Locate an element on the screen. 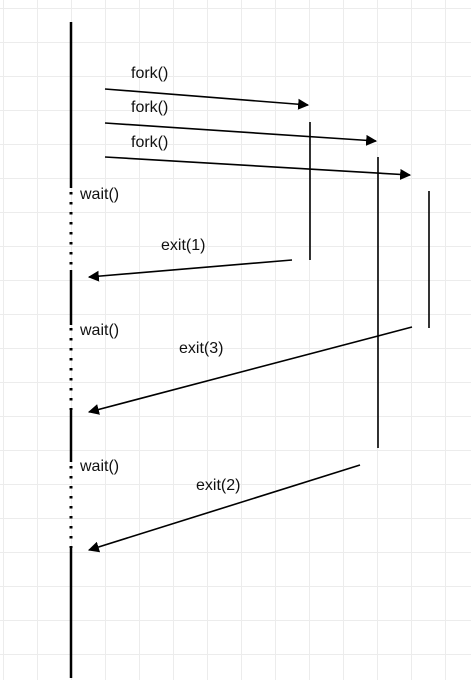  fork-label-2: fork() is located at coordinates (149, 107).